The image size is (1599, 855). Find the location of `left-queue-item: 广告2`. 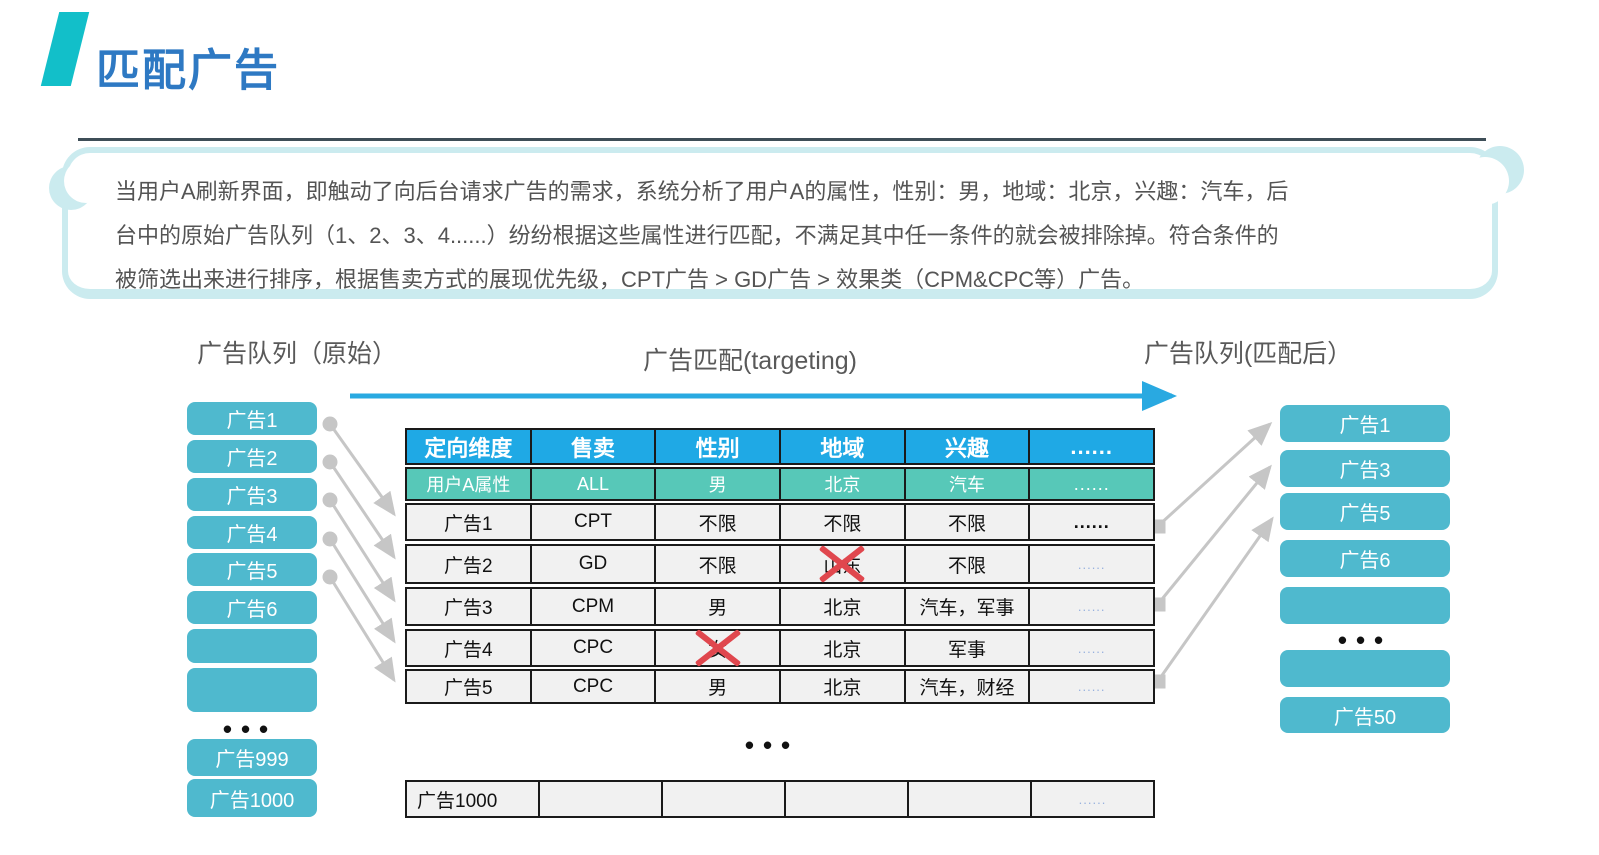

left-queue-item: 广告2 is located at coordinates (252, 456).